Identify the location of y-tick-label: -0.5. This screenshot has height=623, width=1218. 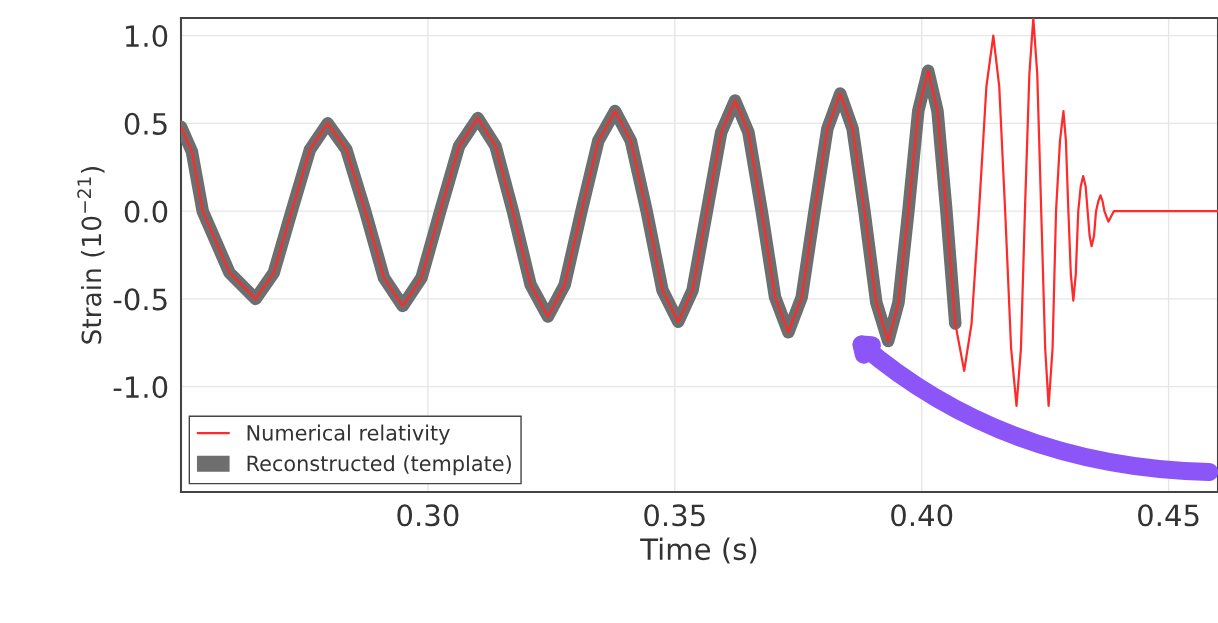
(140, 299).